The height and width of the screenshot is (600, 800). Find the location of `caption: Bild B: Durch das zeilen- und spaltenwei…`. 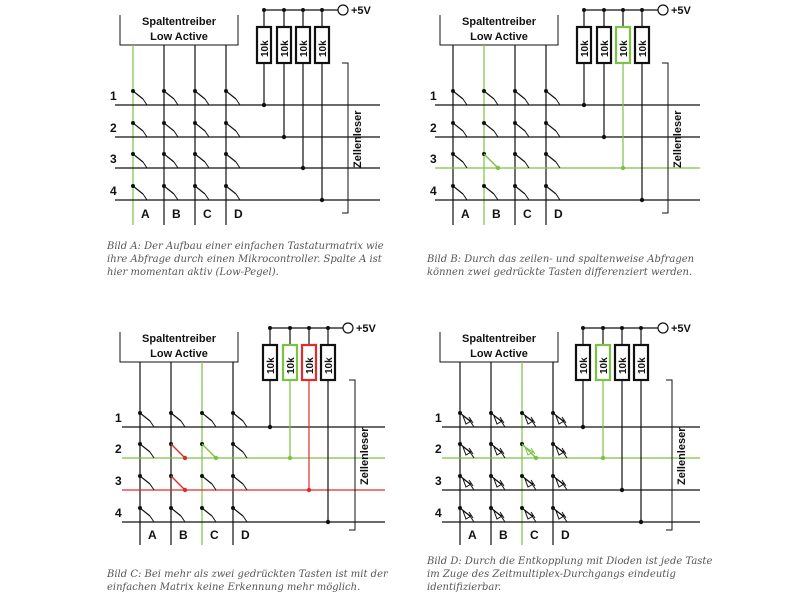

caption: Bild B: Durch das zeilen- und spaltenwei… is located at coordinates (561, 266).